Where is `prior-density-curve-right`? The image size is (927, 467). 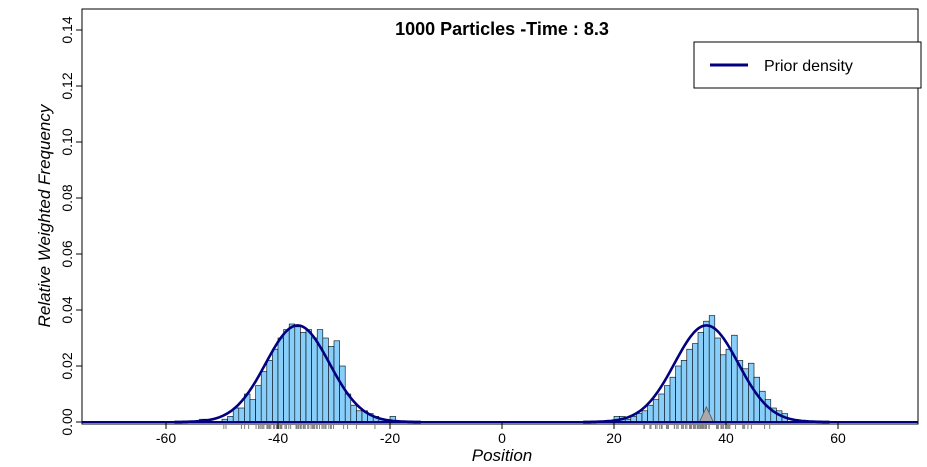 prior-density-curve-right is located at coordinates (706, 374).